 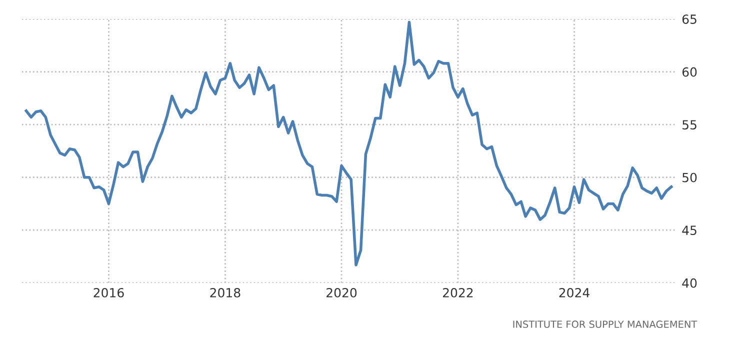 What do you see at coordinates (341, 293) in the screenshot?
I see `x-tick-label: 2020` at bounding box center [341, 293].